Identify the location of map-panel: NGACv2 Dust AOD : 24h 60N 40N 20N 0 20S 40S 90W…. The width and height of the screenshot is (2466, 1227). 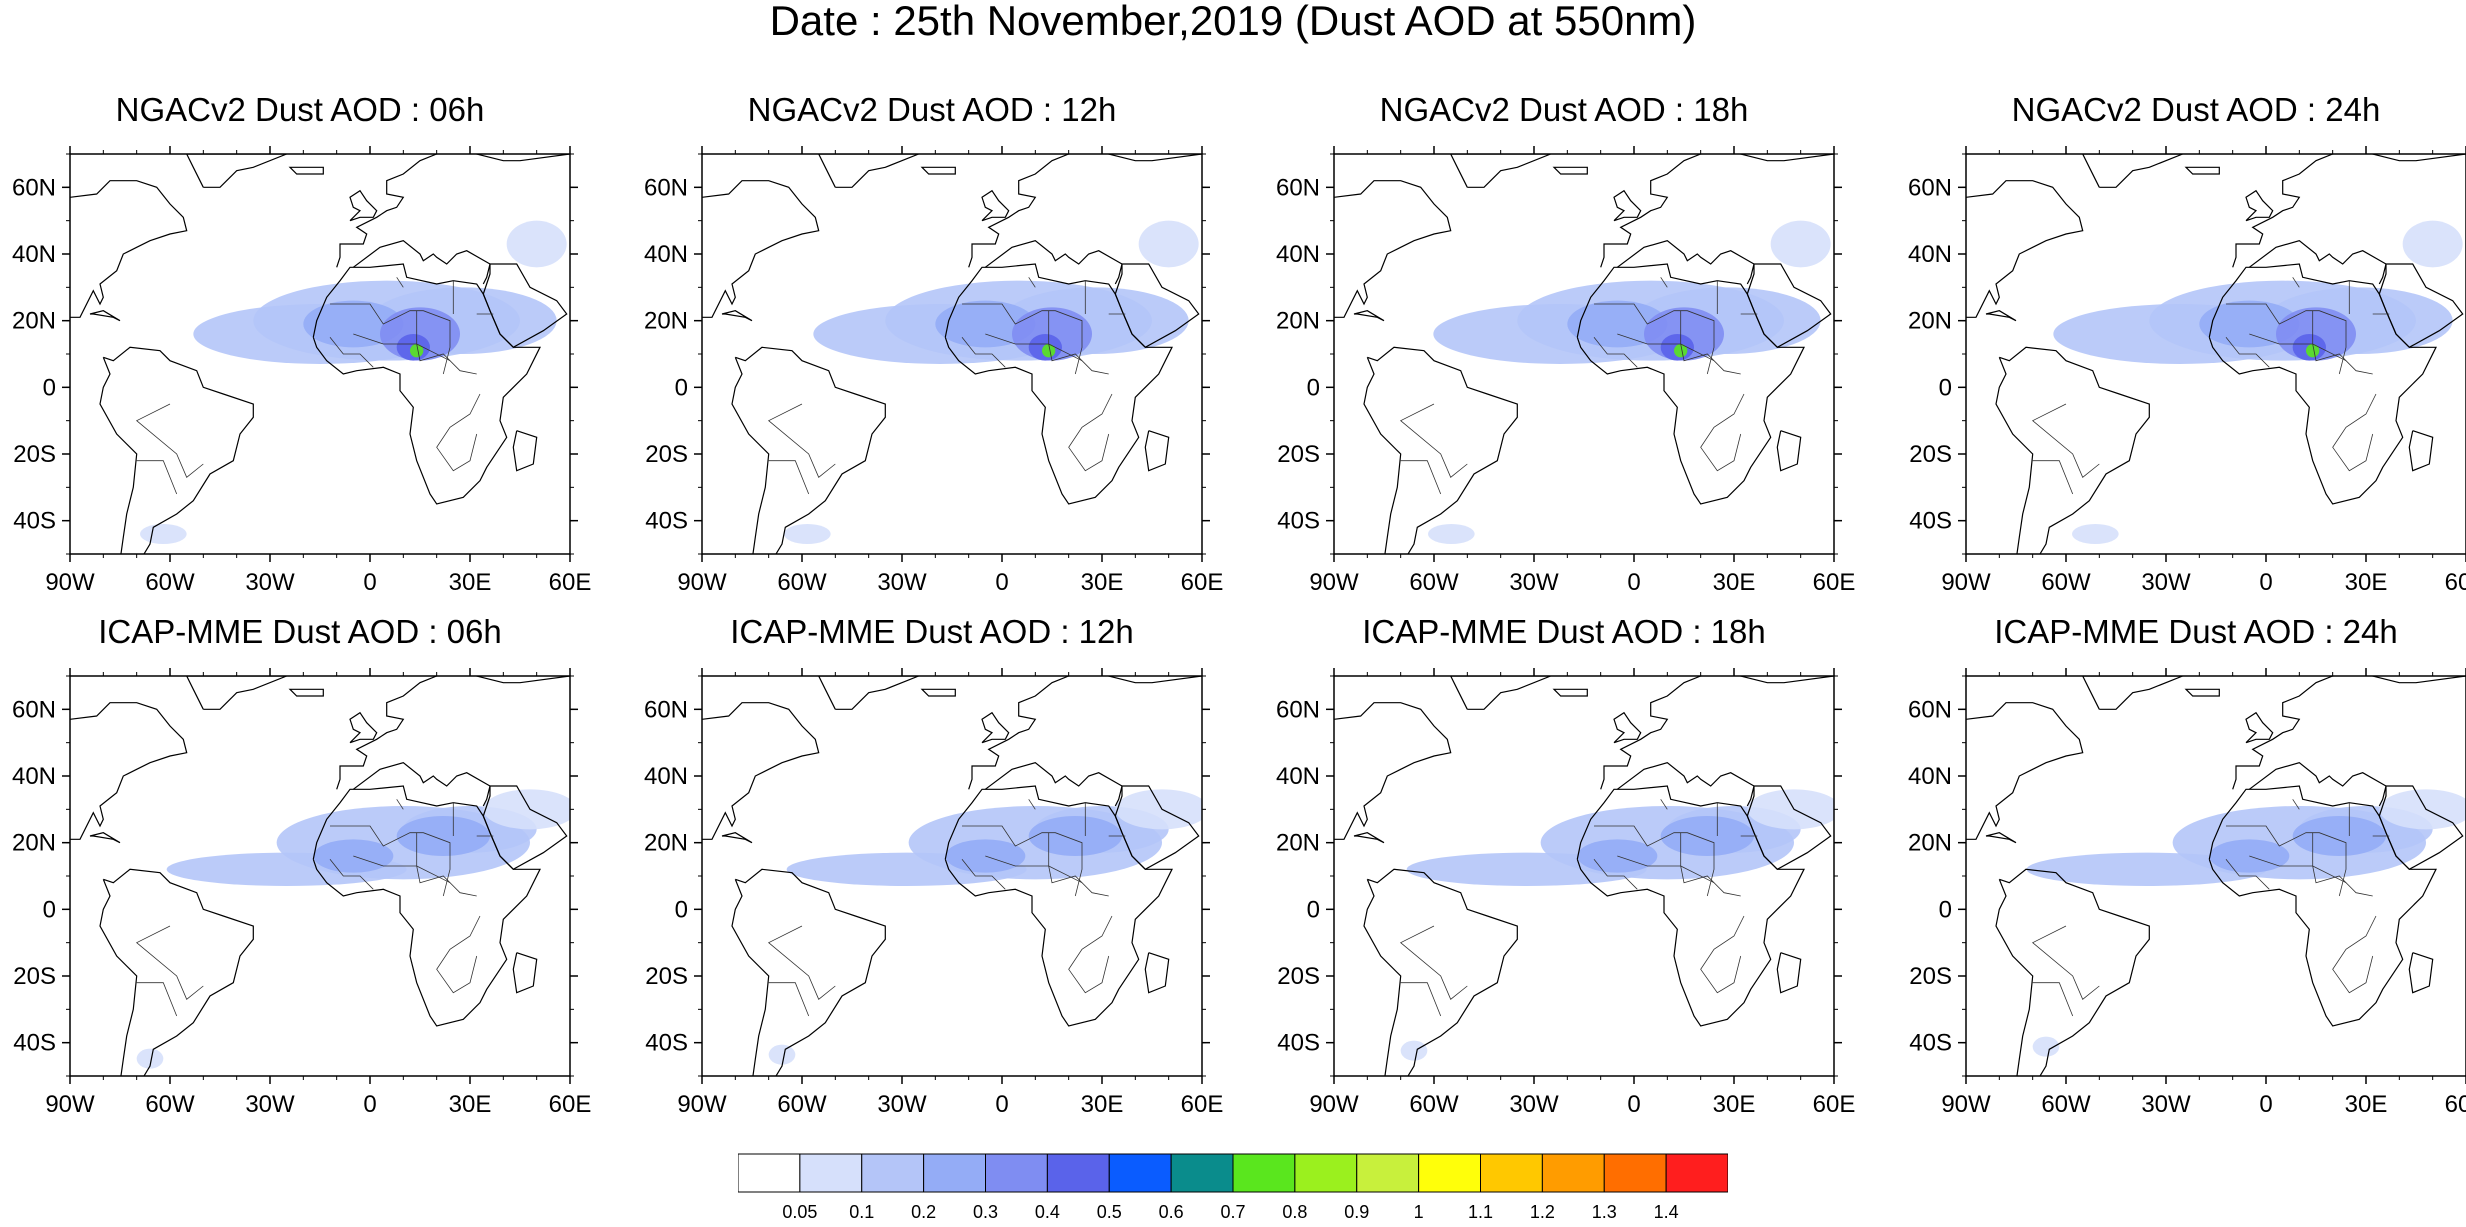
(2181, 360).